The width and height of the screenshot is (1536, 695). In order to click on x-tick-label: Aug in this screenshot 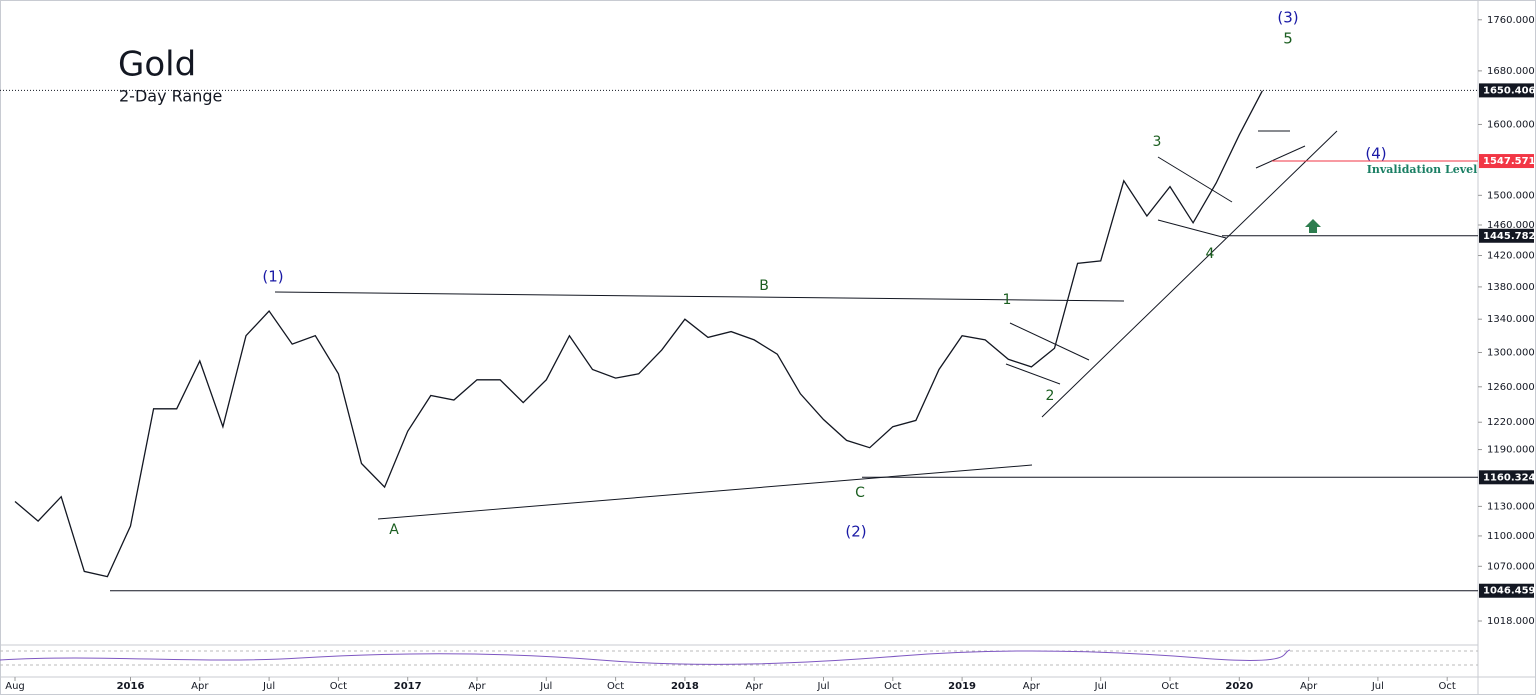, I will do `click(15, 686)`.